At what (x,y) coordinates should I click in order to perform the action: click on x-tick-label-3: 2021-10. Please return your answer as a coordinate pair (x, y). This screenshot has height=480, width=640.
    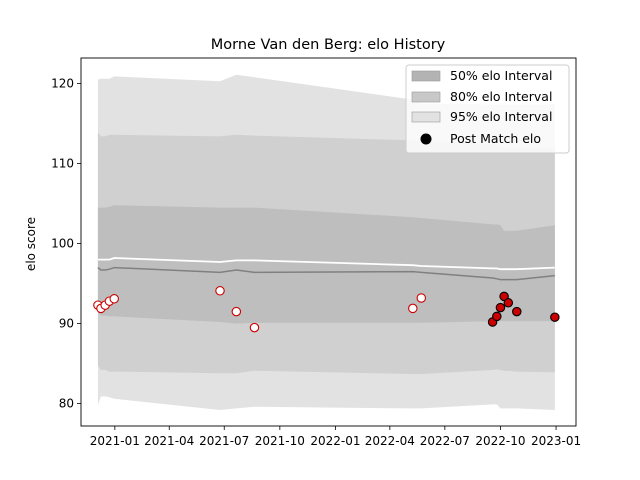
    Looking at the image, I should click on (280, 441).